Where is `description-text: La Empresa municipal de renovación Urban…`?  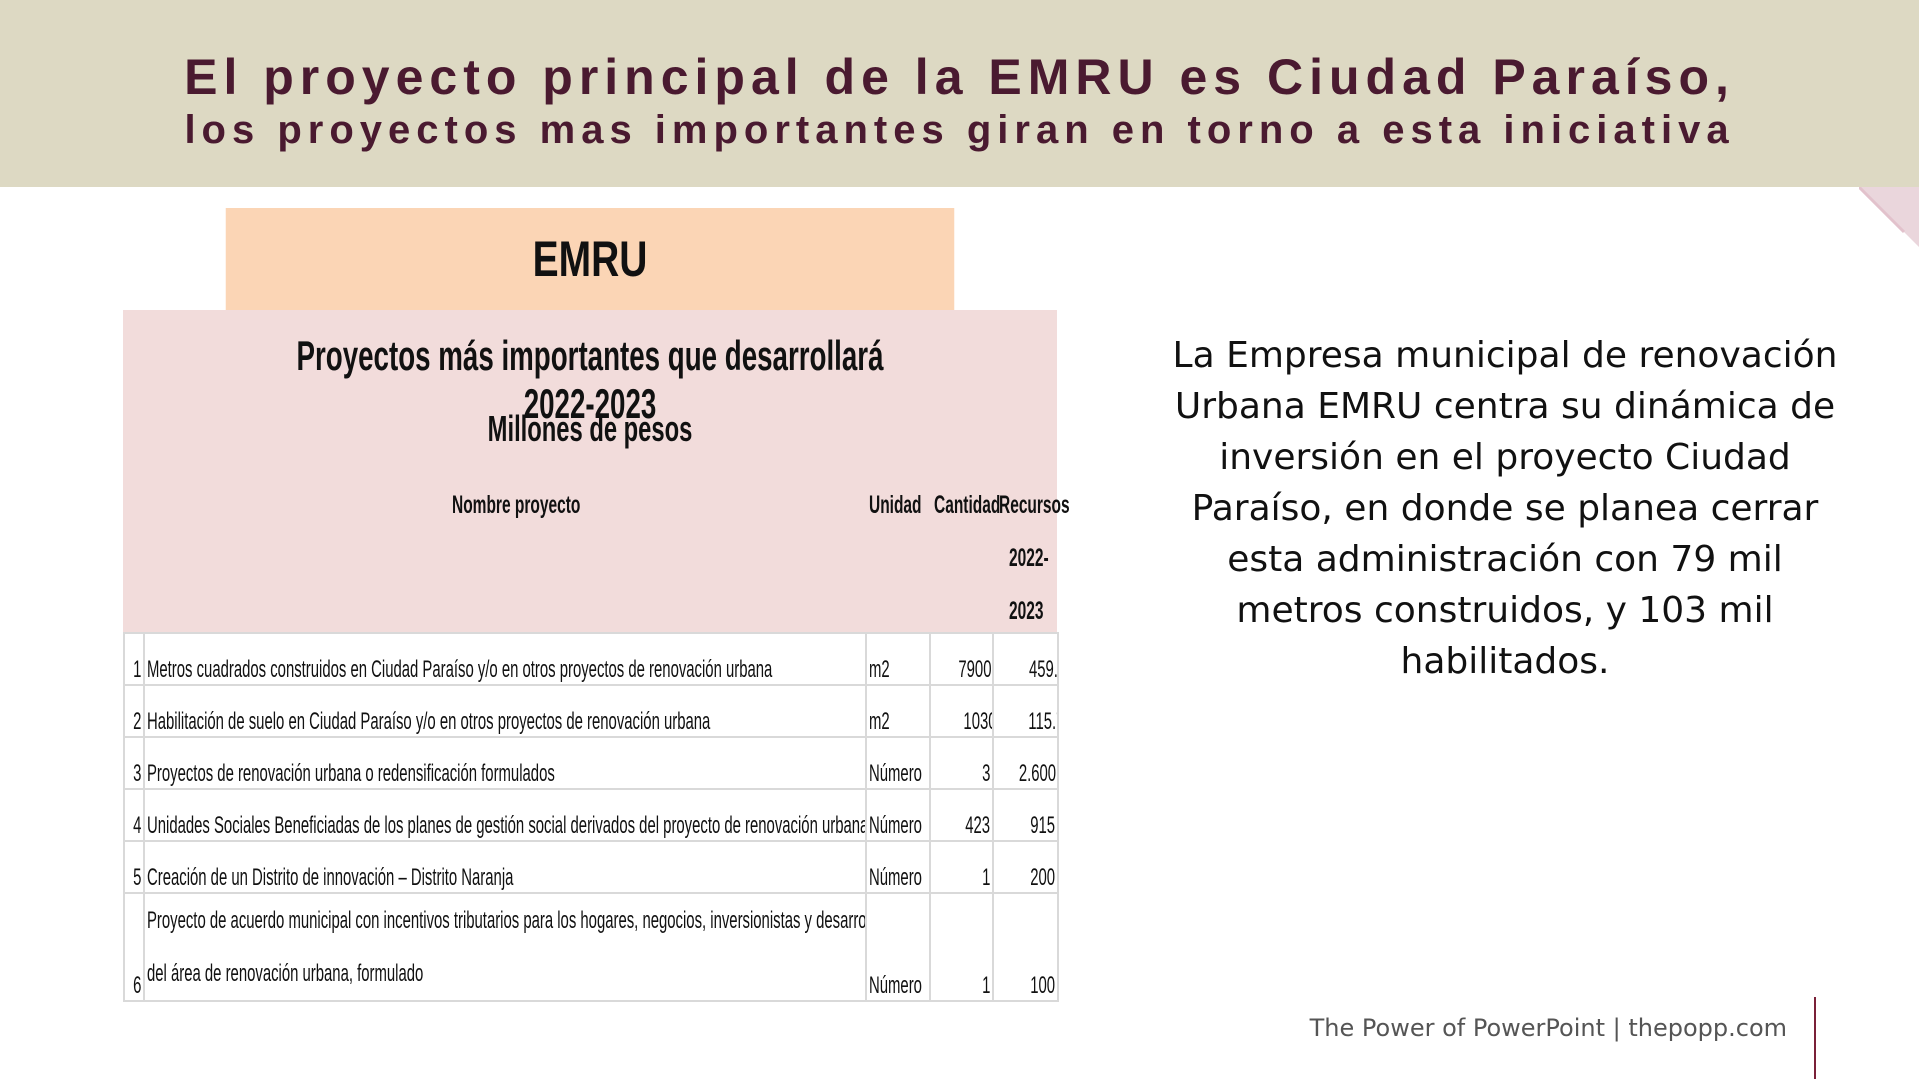 description-text: La Empresa municipal de renovación Urban… is located at coordinates (1505, 508).